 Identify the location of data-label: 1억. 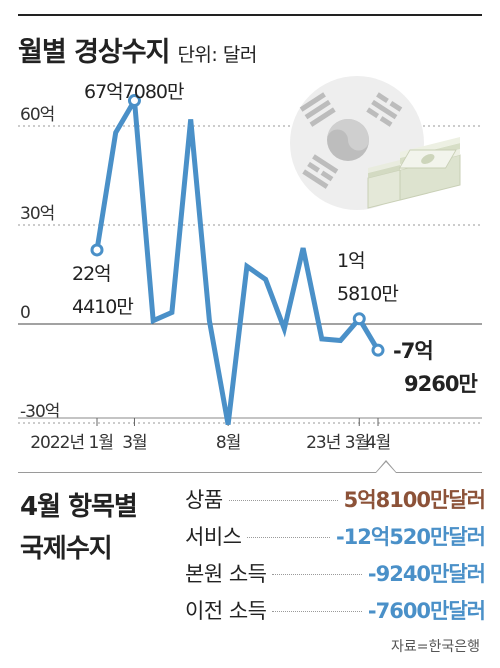
(351, 261).